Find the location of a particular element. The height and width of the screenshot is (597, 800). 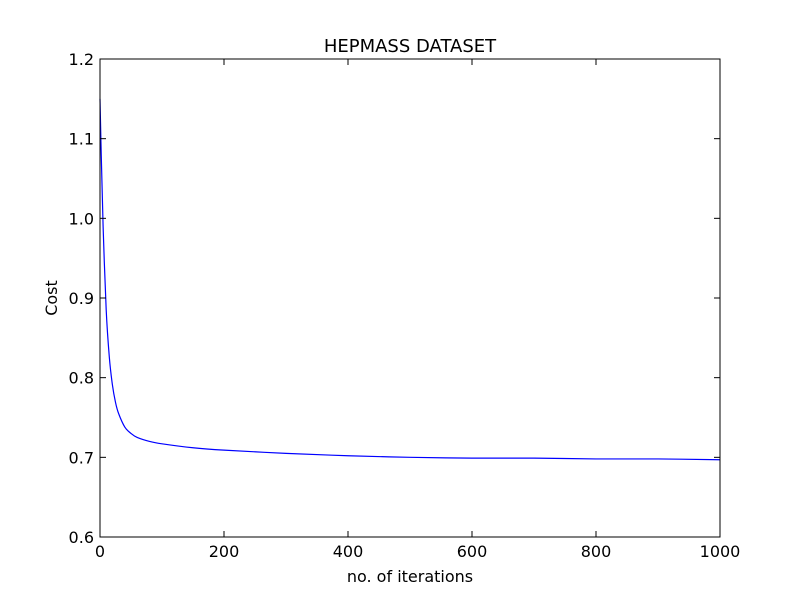

y-tick-label: 1.2 is located at coordinates (81, 59).